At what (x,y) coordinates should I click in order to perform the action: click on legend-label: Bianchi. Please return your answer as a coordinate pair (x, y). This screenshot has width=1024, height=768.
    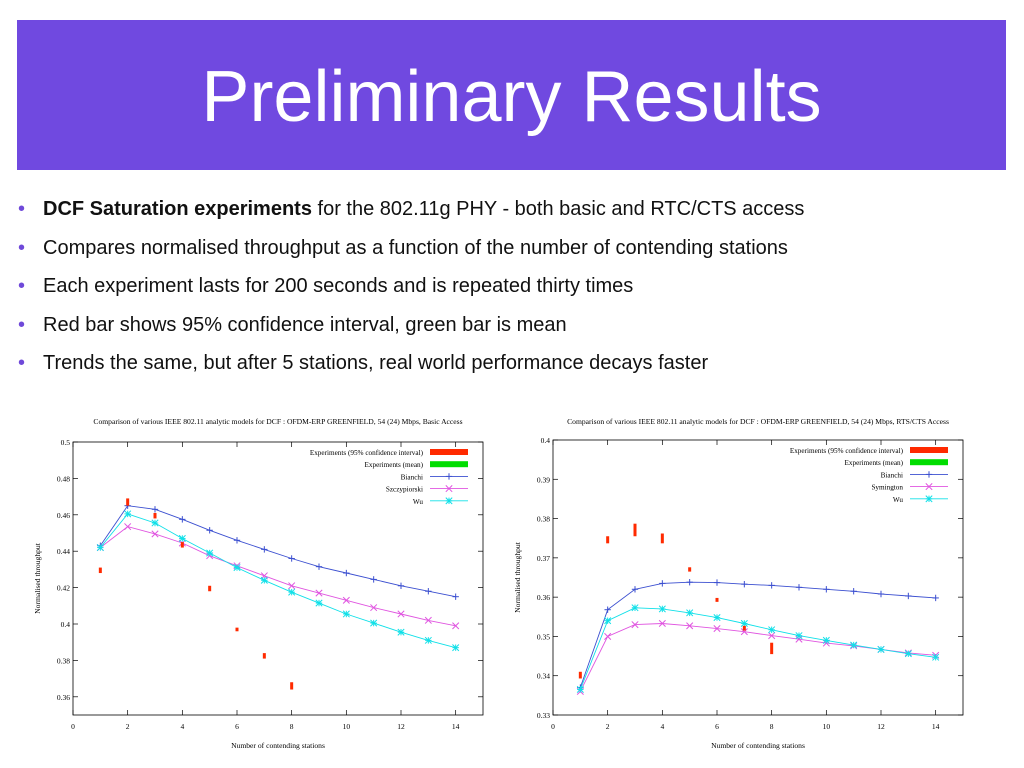
    Looking at the image, I should click on (412, 477).